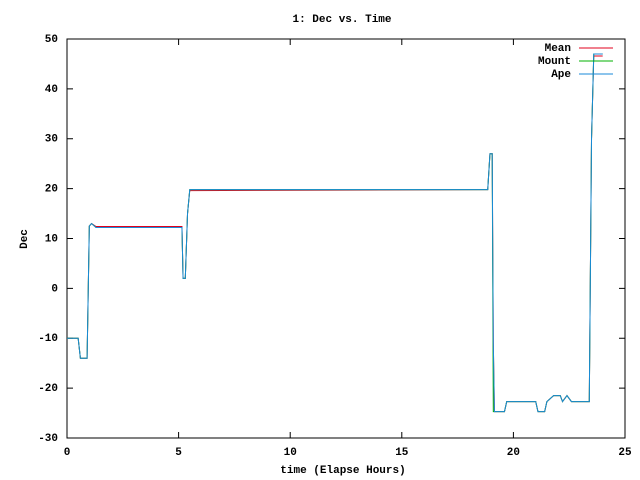 Image resolution: width=640 pixels, height=480 pixels. What do you see at coordinates (48, 439) in the screenshot?
I see `y-tick-label: -30` at bounding box center [48, 439].